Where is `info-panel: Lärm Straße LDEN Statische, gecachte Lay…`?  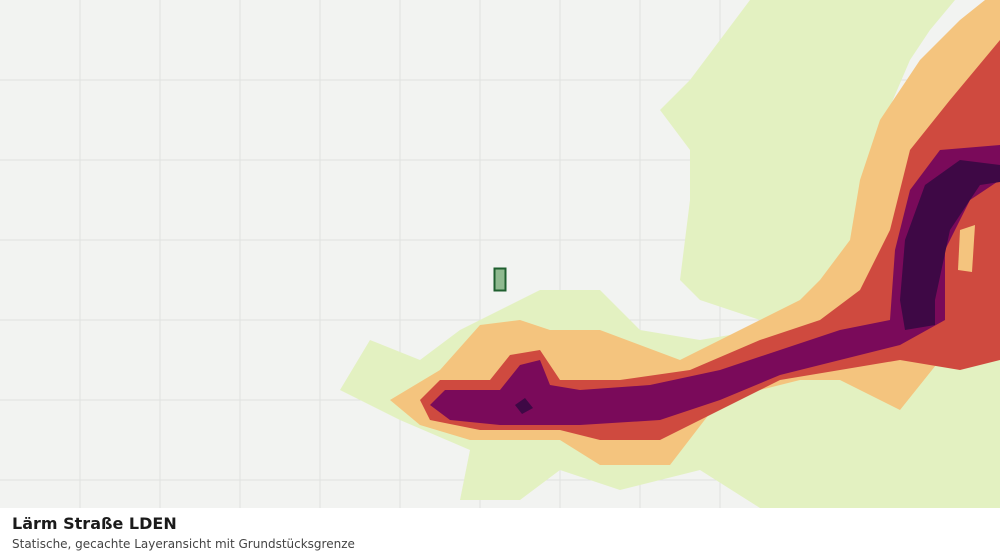 info-panel: Lärm Straße LDEN Statische, gecachte Lay… is located at coordinates (500, 534).